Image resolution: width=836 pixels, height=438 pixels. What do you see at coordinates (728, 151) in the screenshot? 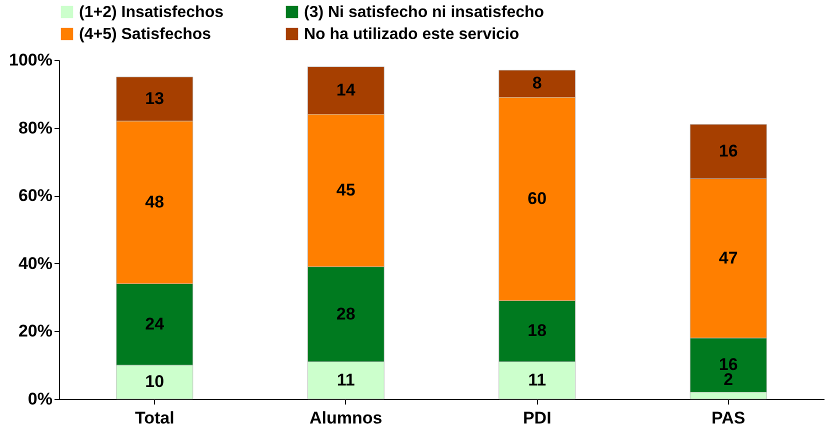
I see `data-label: 16` at bounding box center [728, 151].